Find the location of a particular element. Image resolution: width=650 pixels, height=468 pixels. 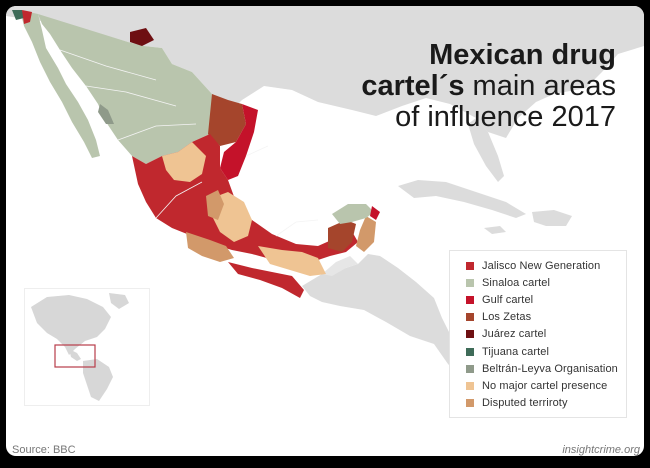

title-line-3: of influence 2017 is located at coordinates (505, 117).